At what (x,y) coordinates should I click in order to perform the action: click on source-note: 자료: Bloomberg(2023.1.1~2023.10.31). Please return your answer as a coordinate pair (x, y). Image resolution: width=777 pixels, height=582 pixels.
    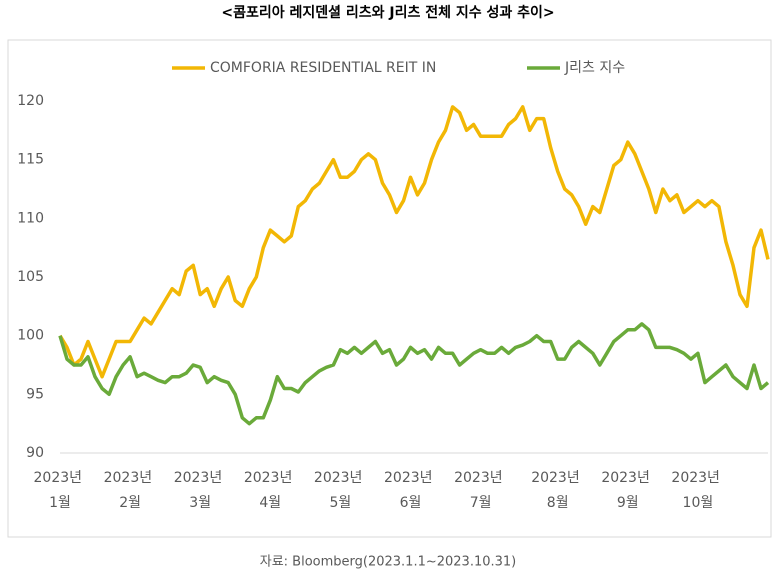
    Looking at the image, I should click on (388, 562).